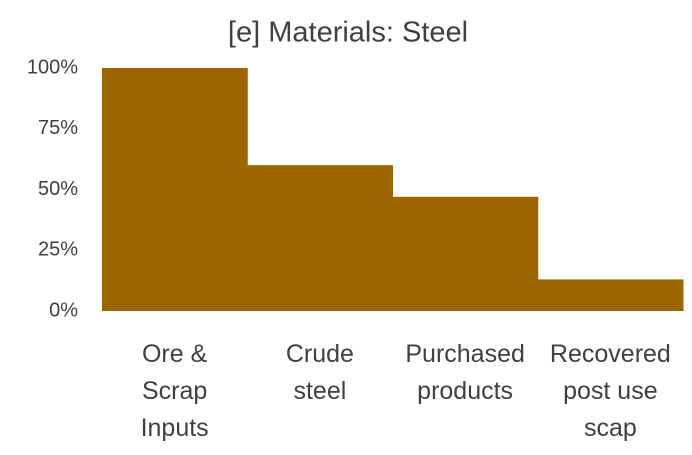  Describe the element at coordinates (465, 372) in the screenshot. I see `x-tick-label: Purchased products` at that location.